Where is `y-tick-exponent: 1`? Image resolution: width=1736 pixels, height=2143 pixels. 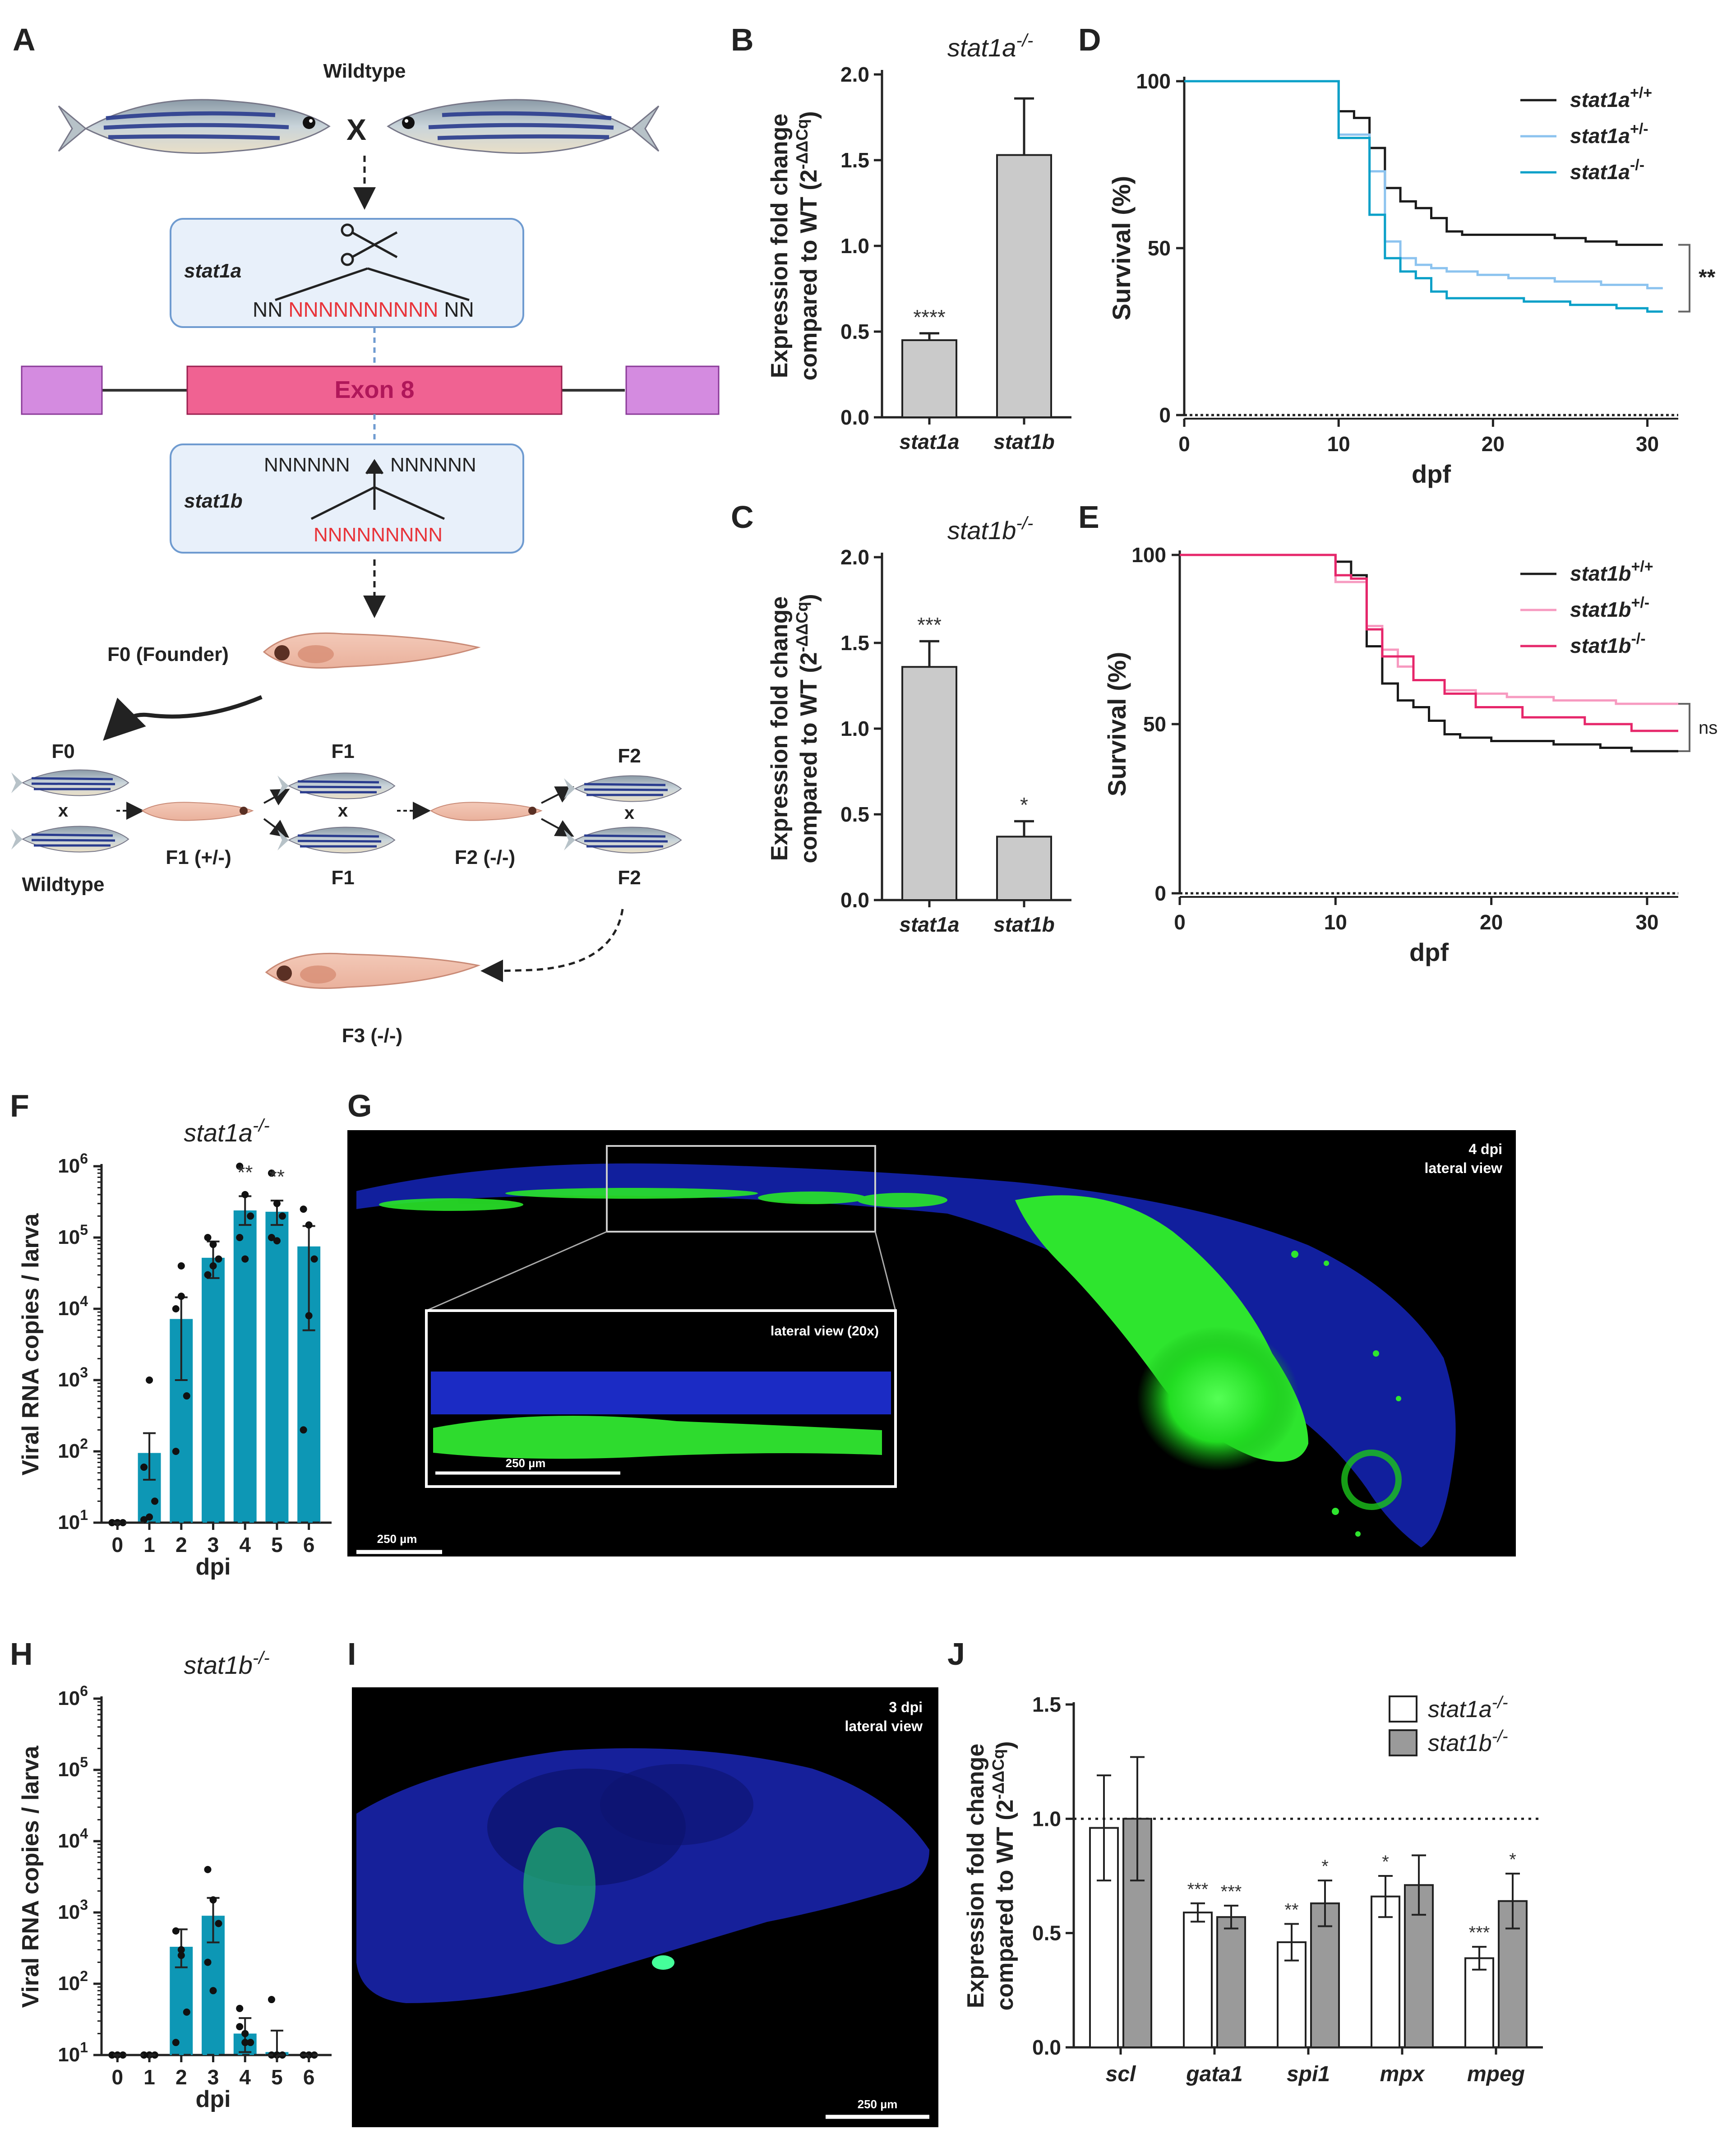 y-tick-exponent: 1 is located at coordinates (84, 1515).